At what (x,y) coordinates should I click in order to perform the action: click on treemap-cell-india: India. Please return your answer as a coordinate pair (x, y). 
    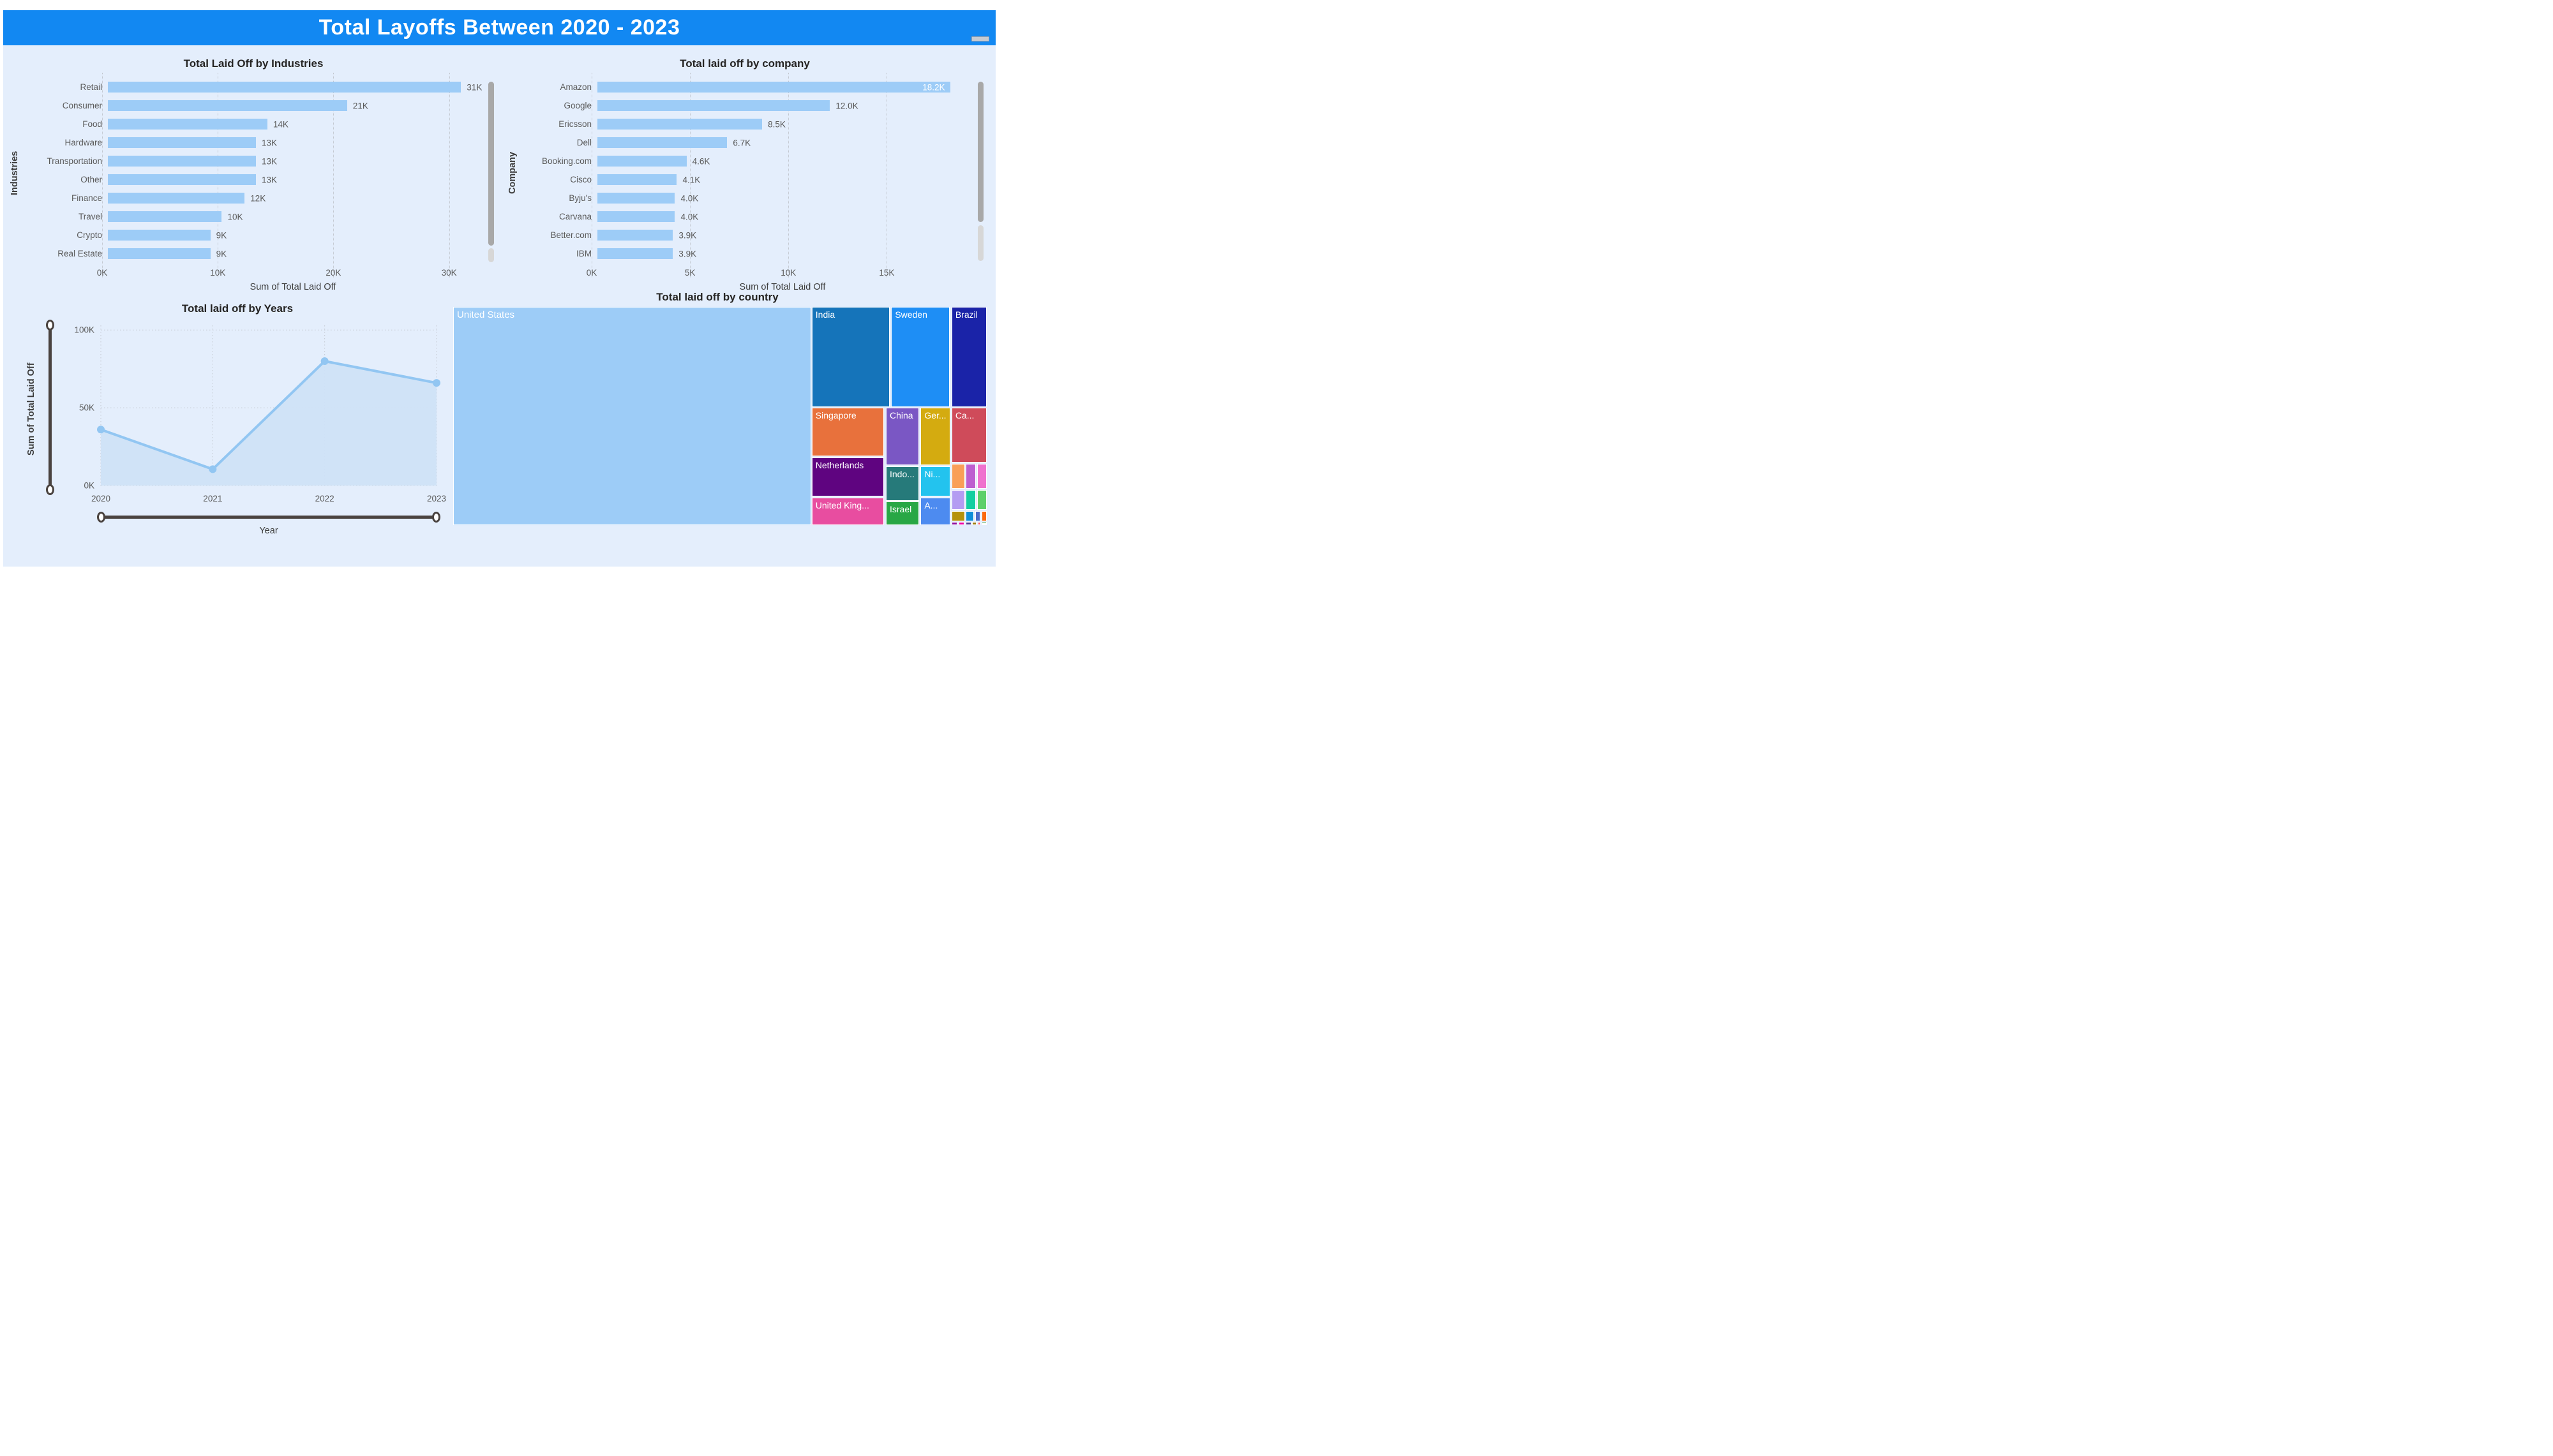
    Looking at the image, I should click on (851, 357).